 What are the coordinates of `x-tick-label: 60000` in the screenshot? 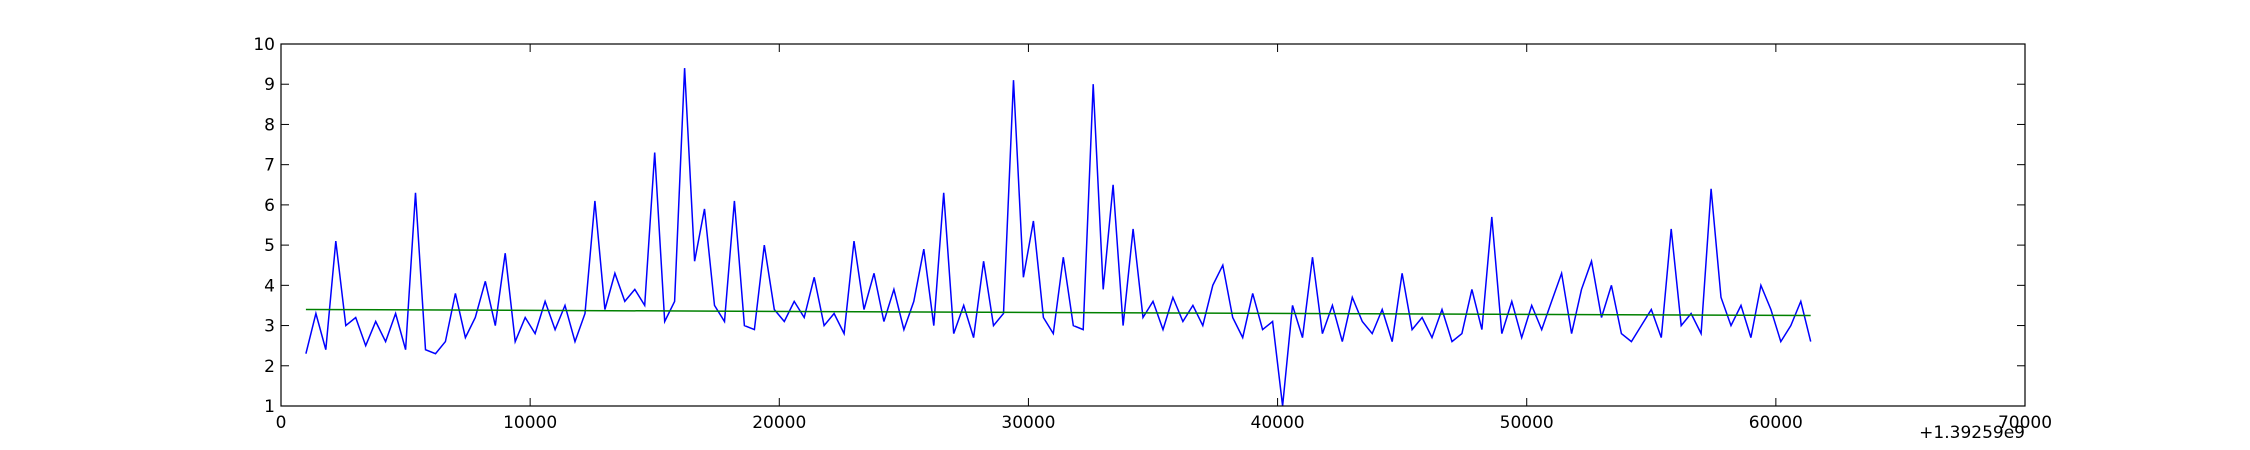 It's located at (1776, 423).